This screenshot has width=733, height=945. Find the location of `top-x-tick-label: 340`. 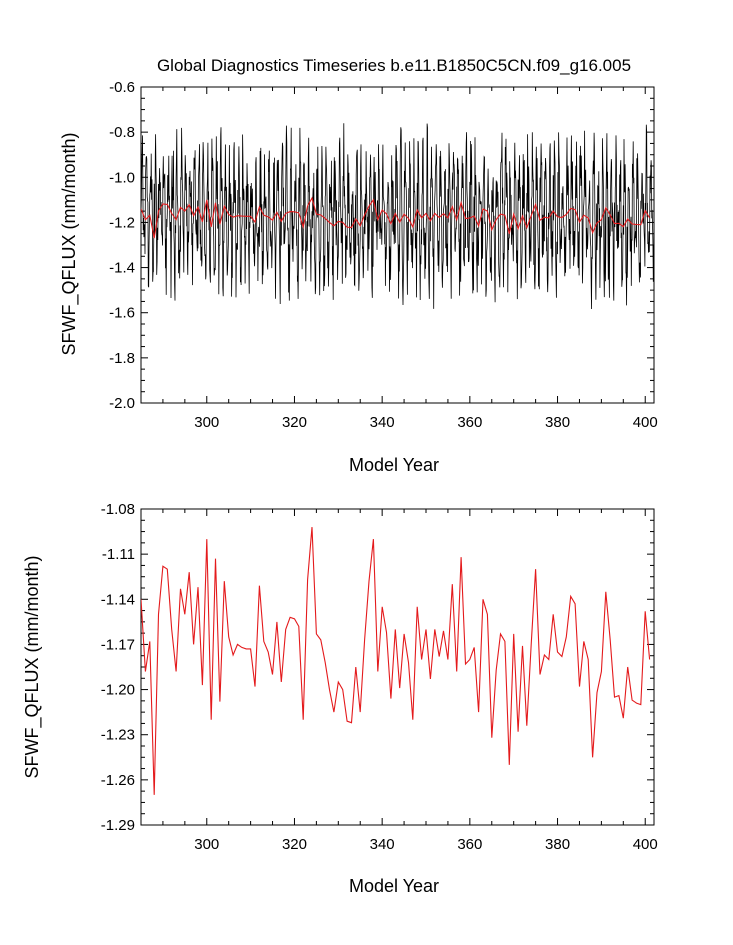

top-x-tick-label: 340 is located at coordinates (382, 422).